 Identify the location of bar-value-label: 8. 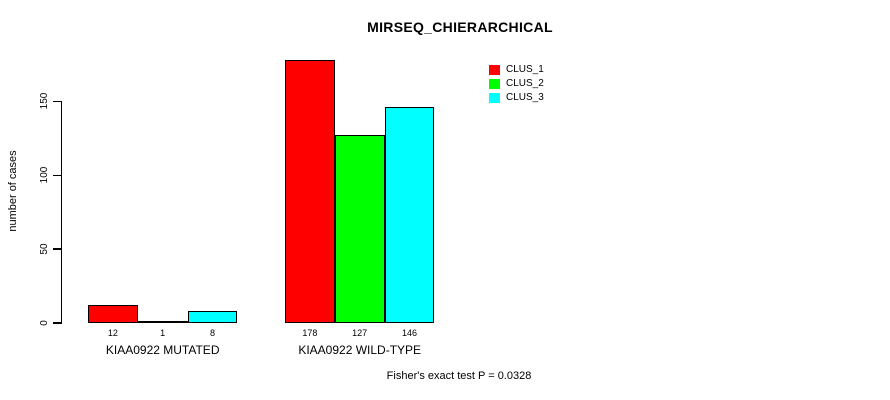
(212, 333).